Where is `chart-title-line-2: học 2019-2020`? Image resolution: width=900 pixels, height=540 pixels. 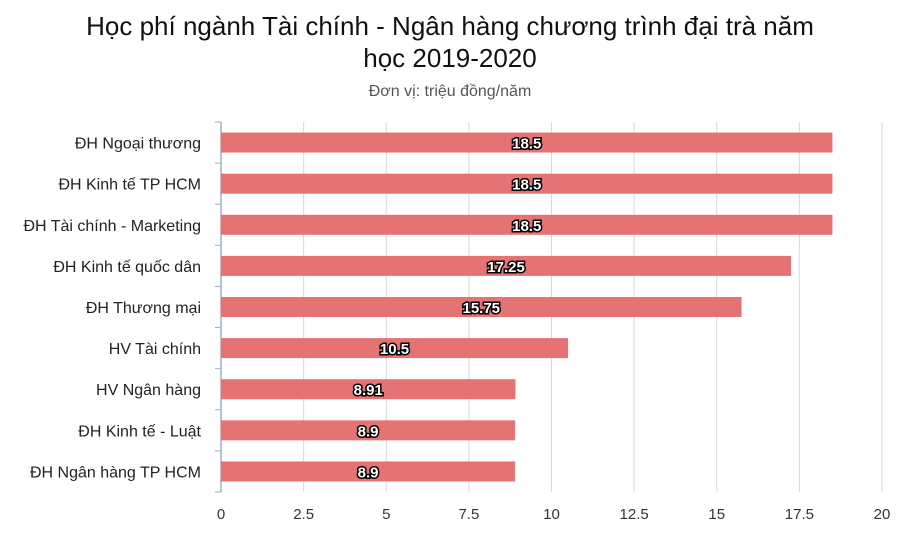
chart-title-line-2: học 2019-2020 is located at coordinates (450, 58).